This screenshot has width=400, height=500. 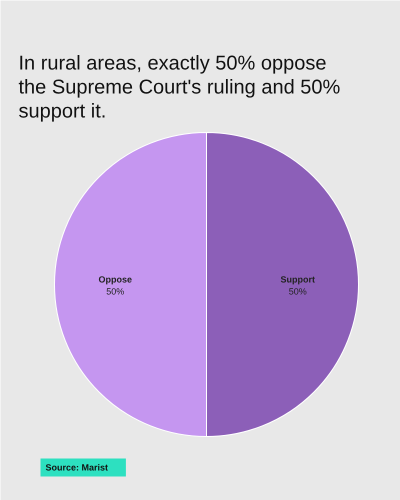 What do you see at coordinates (179, 87) in the screenshot?
I see `chart-title: In rural areas, exactly 50% oppose the Supreme Court's ruling and 50% support it.` at bounding box center [179, 87].